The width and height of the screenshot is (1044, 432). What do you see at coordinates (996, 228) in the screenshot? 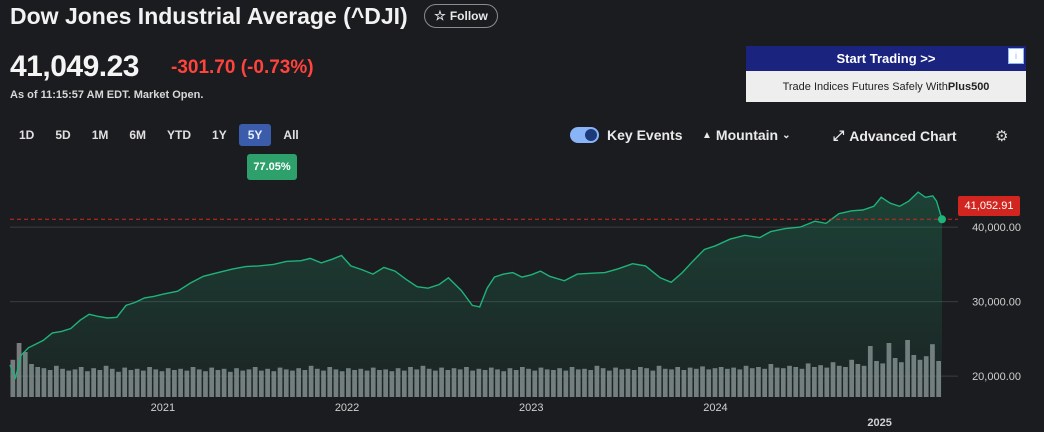
I see `y-tick-label: 40,000.00` at bounding box center [996, 228].